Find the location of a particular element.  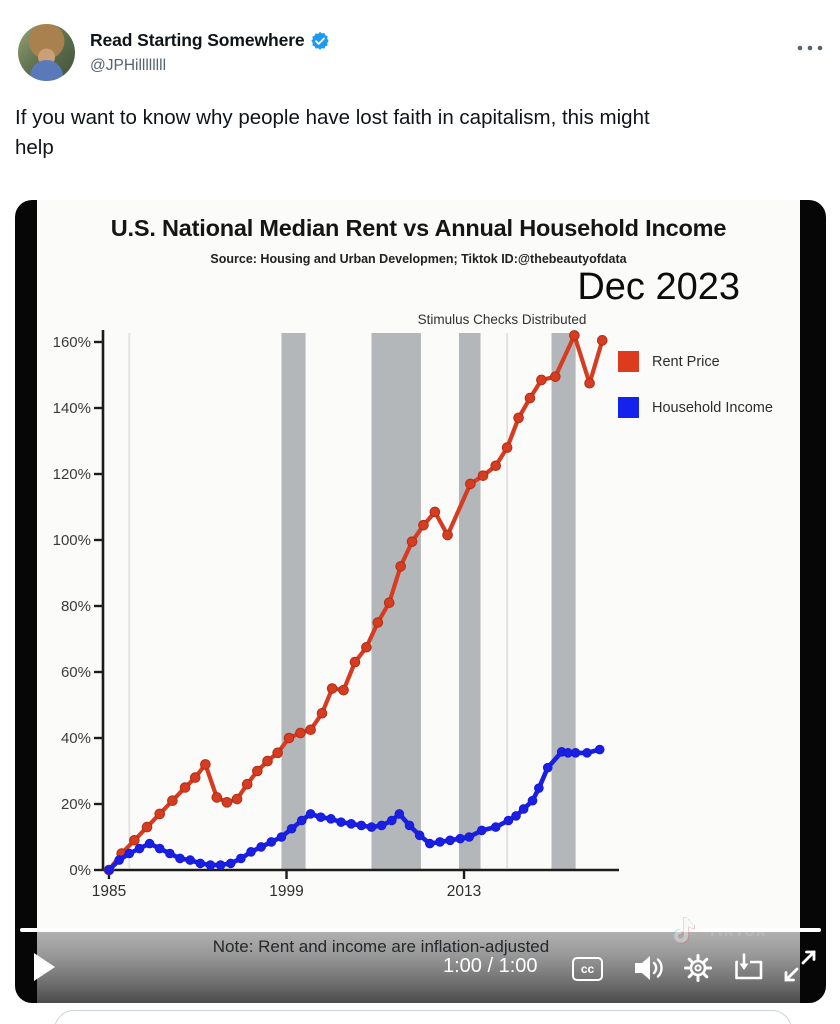

svg-text: 40% is located at coordinates (76, 738).